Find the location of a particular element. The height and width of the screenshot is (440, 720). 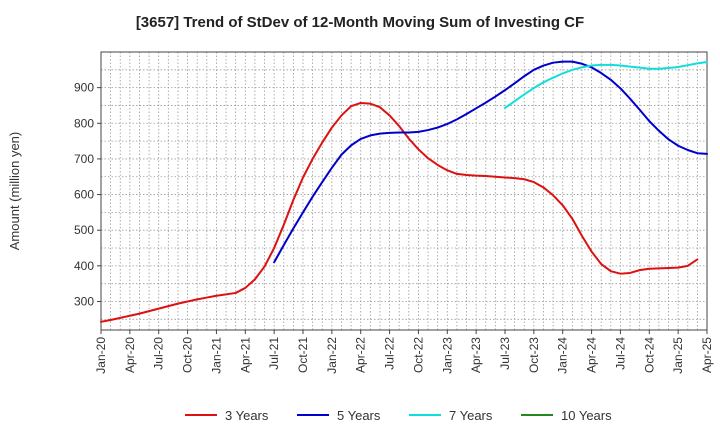

legend: 3 Years 5 Years 7 Years 10 Years is located at coordinates (398, 415).